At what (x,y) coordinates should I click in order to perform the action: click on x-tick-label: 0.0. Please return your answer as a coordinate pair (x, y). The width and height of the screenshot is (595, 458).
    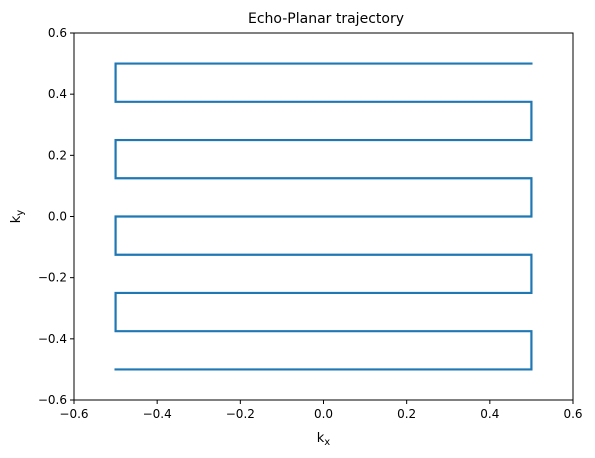
    Looking at the image, I should click on (323, 414).